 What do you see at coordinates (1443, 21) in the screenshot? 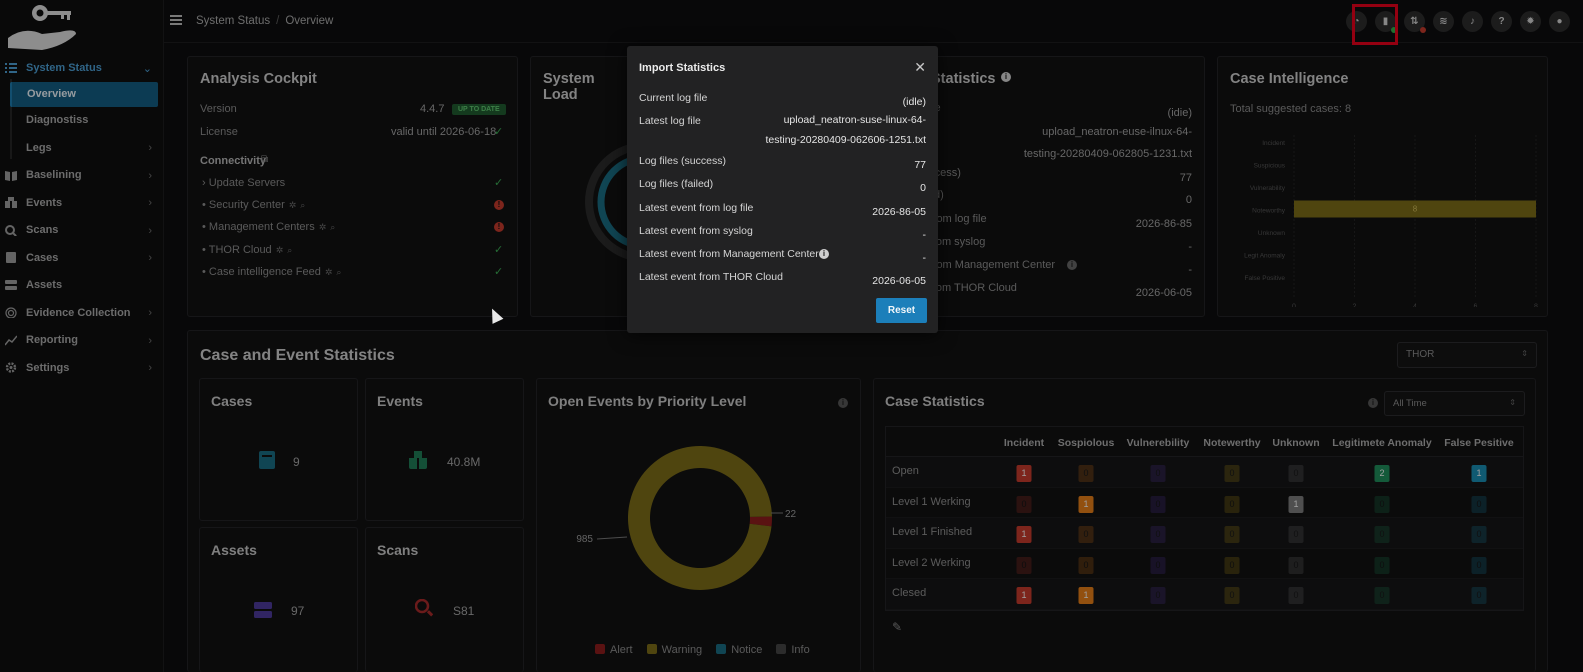
I see `layers-icon: ≋` at bounding box center [1443, 21].